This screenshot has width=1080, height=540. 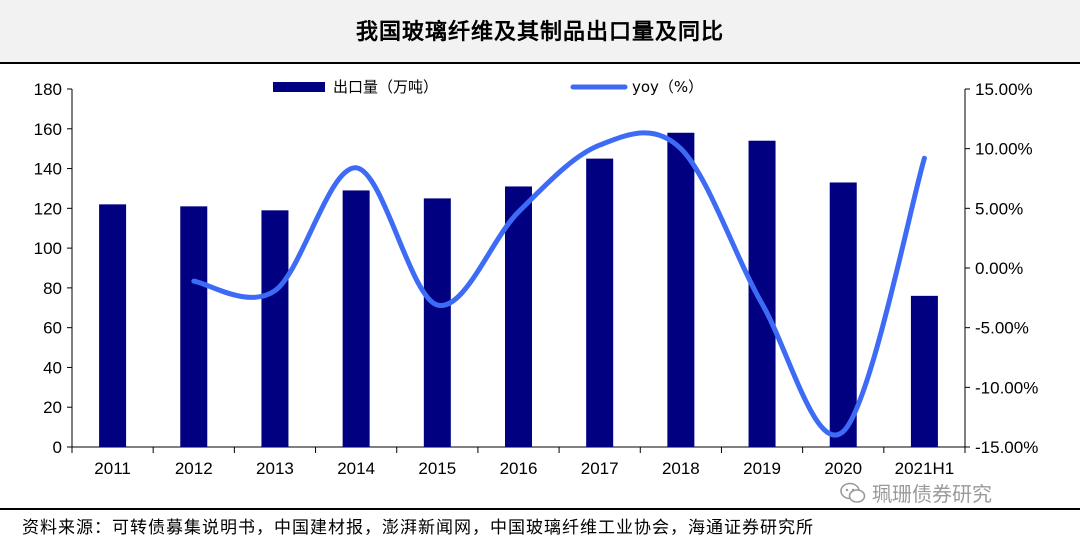 I want to click on legend-line-label: yoy（%）, so click(x=667, y=87).